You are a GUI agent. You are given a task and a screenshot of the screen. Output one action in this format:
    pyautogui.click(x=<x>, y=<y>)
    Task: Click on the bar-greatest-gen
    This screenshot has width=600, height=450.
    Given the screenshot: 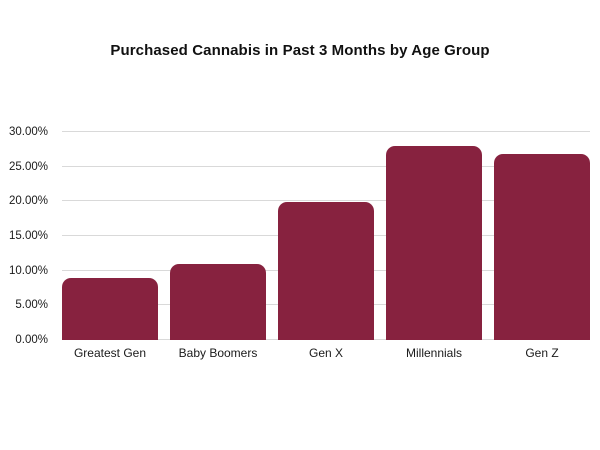 What is the action you would take?
    pyautogui.click(x=110, y=309)
    